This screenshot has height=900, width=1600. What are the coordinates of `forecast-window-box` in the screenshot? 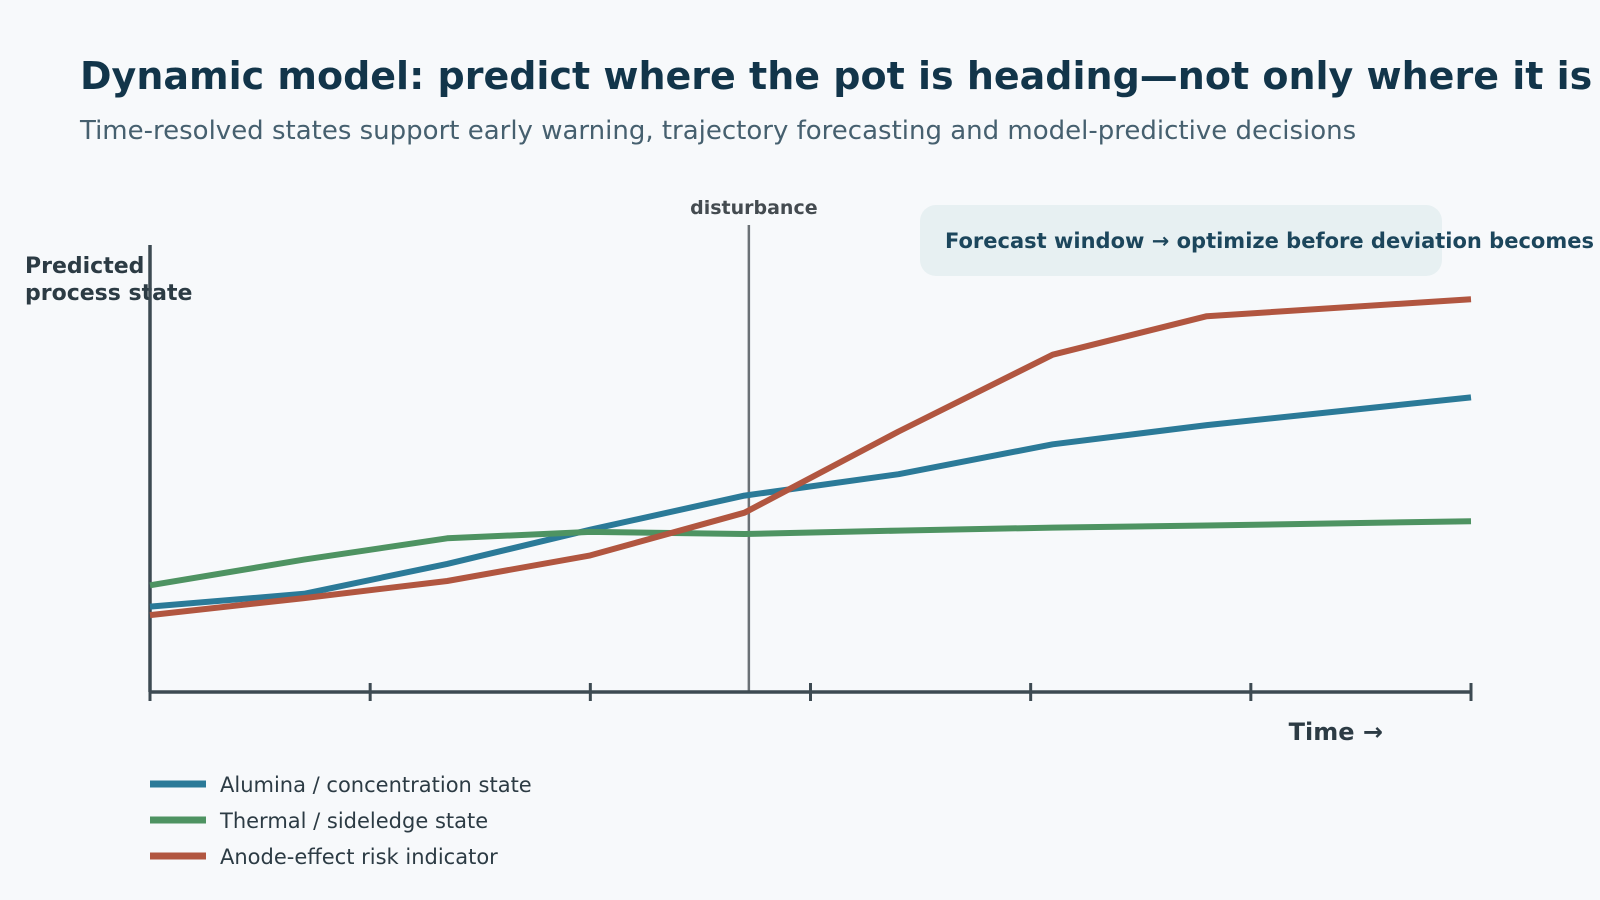 It's located at (1181, 240).